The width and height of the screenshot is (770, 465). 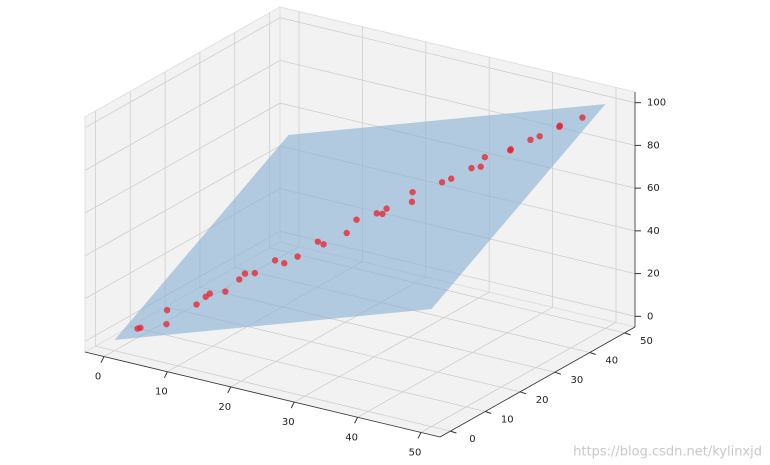 I want to click on z-tick-label: 0, so click(x=650, y=316).